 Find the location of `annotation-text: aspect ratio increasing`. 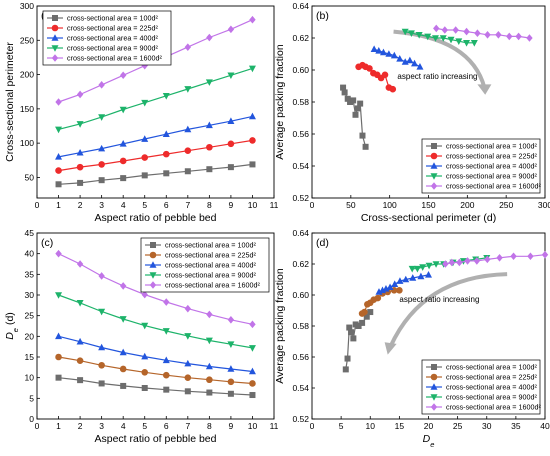

annotation-text: aspect ratio increasing is located at coordinates (437, 76).